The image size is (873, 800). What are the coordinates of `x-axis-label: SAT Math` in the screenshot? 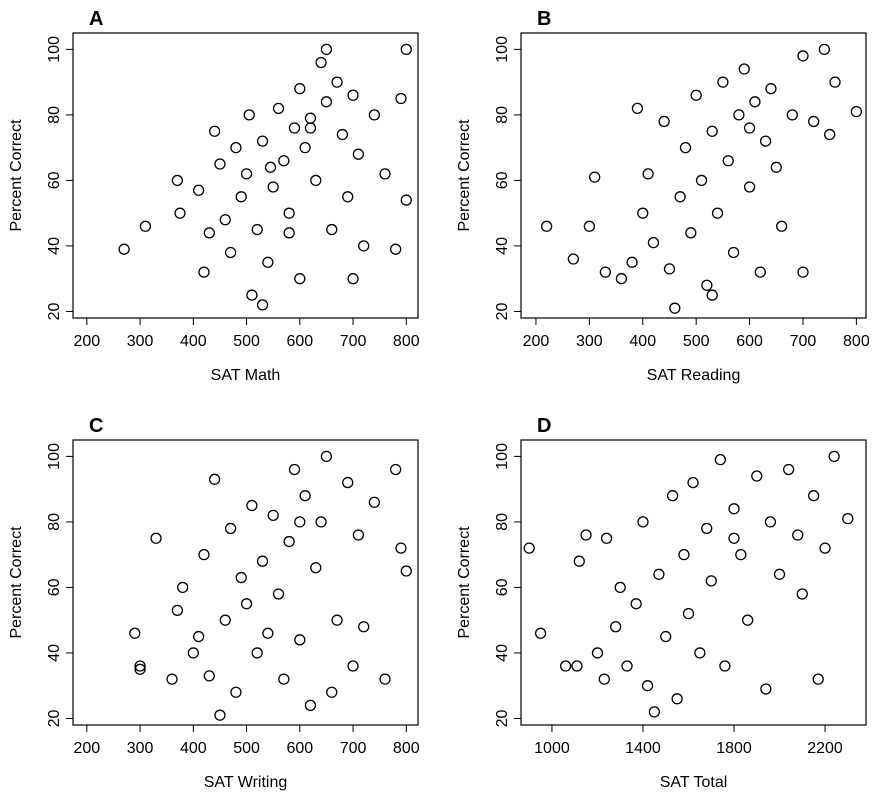 It's located at (246, 375).